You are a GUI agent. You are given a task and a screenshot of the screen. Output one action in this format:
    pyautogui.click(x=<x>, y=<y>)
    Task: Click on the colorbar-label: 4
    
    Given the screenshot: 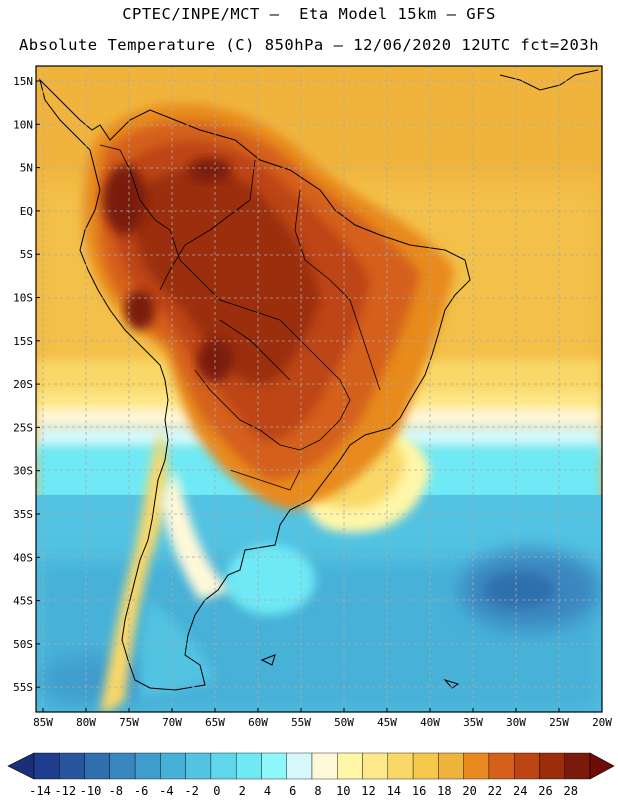 What is the action you would take?
    pyautogui.click(x=267, y=791)
    